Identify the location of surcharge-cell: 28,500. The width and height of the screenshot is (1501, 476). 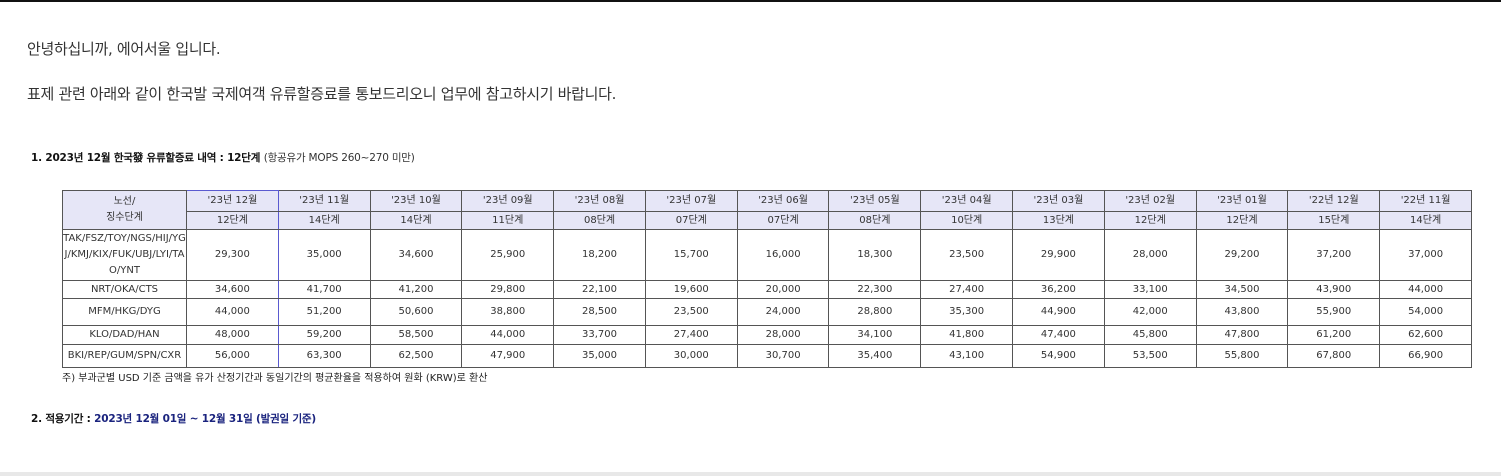
(599, 312).